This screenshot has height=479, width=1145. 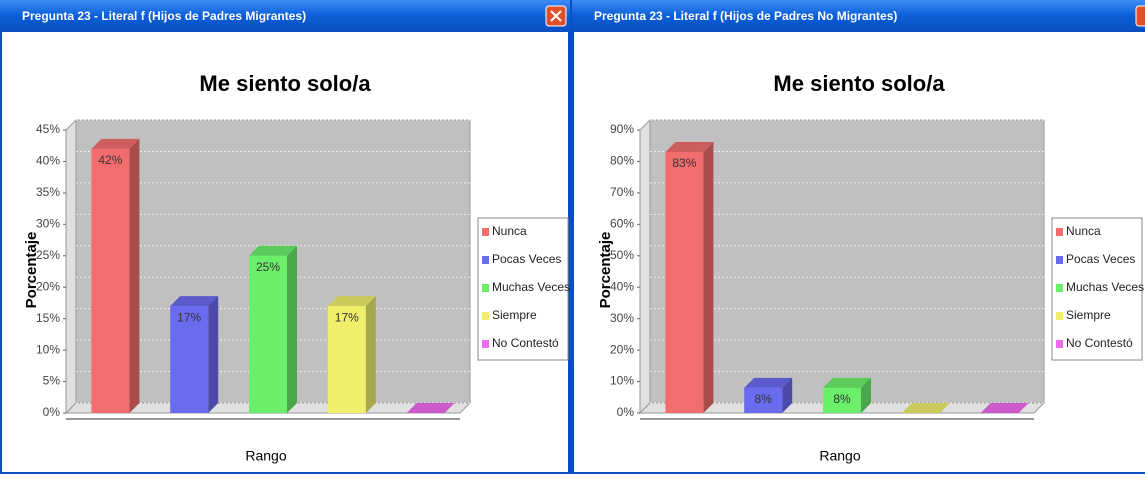 What do you see at coordinates (268, 267) in the screenshot?
I see `value-label: 25%` at bounding box center [268, 267].